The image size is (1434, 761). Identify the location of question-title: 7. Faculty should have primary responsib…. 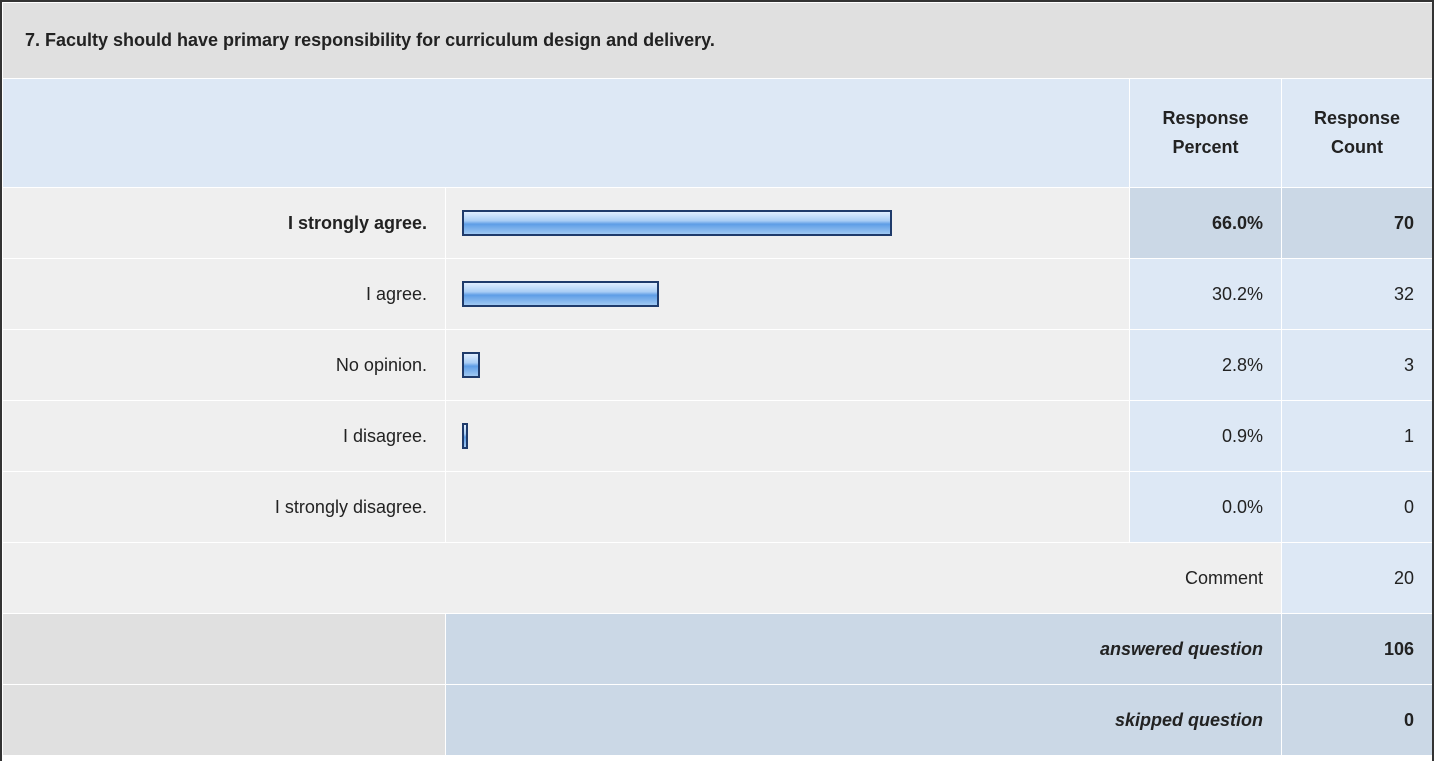
(717, 40).